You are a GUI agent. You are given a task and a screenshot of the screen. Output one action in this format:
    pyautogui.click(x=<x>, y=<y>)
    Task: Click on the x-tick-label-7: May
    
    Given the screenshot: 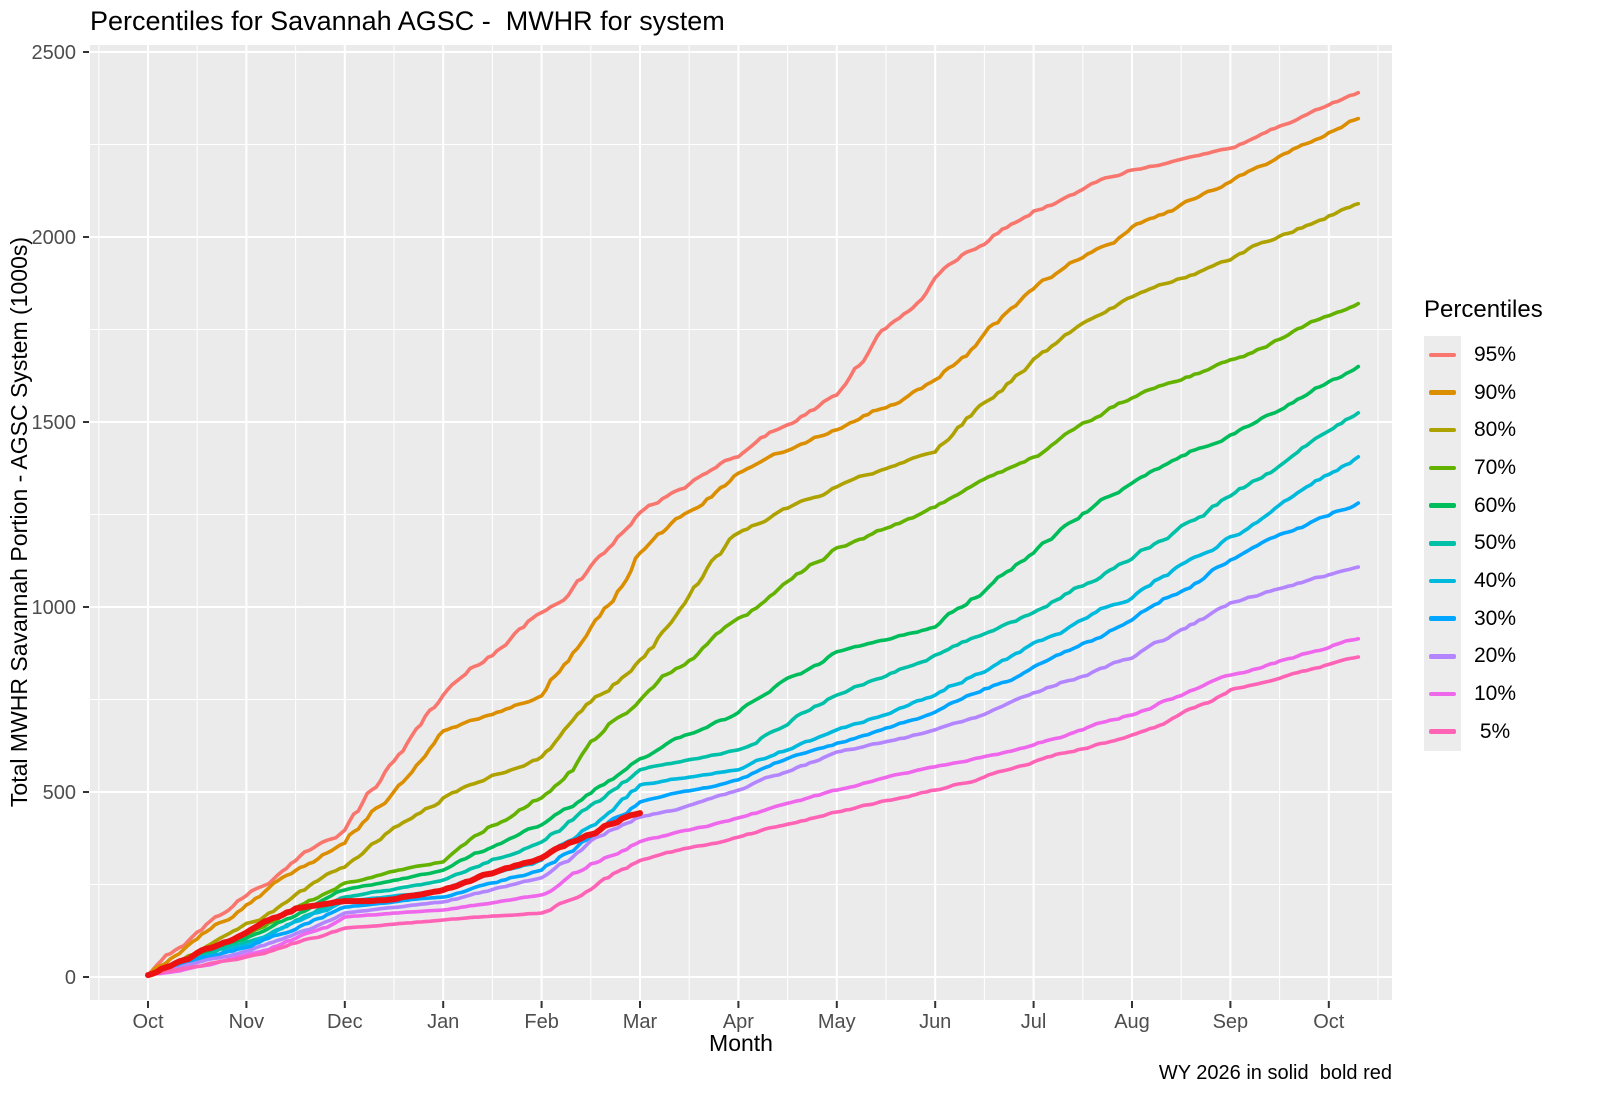 What is the action you would take?
    pyautogui.click(x=837, y=1022)
    